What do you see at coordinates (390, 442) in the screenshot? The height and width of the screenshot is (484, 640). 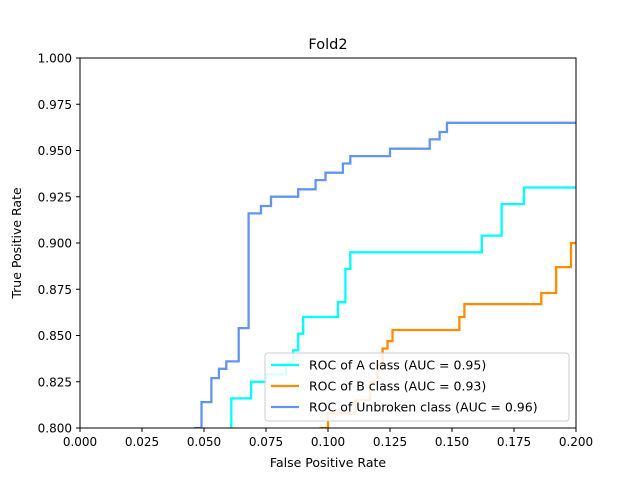 I see `x-tick-label: 0.125` at bounding box center [390, 442].